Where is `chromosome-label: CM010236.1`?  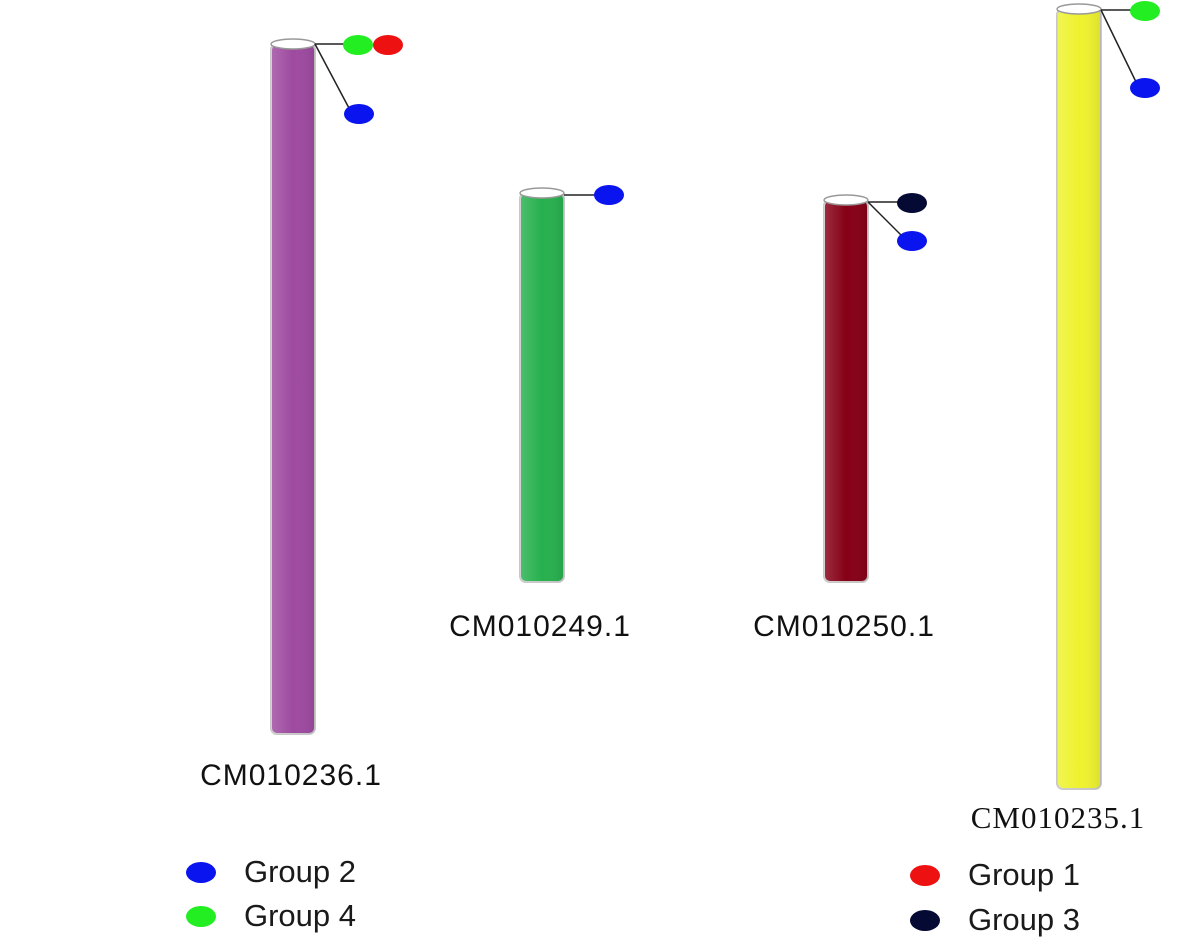 chromosome-label: CM010236.1 is located at coordinates (291, 775).